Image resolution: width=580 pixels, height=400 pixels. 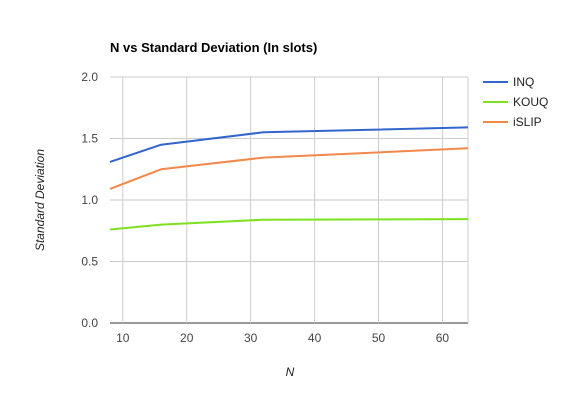 I want to click on x-axis-ticks: 10 20 30 40 50 60, so click(x=282, y=338).